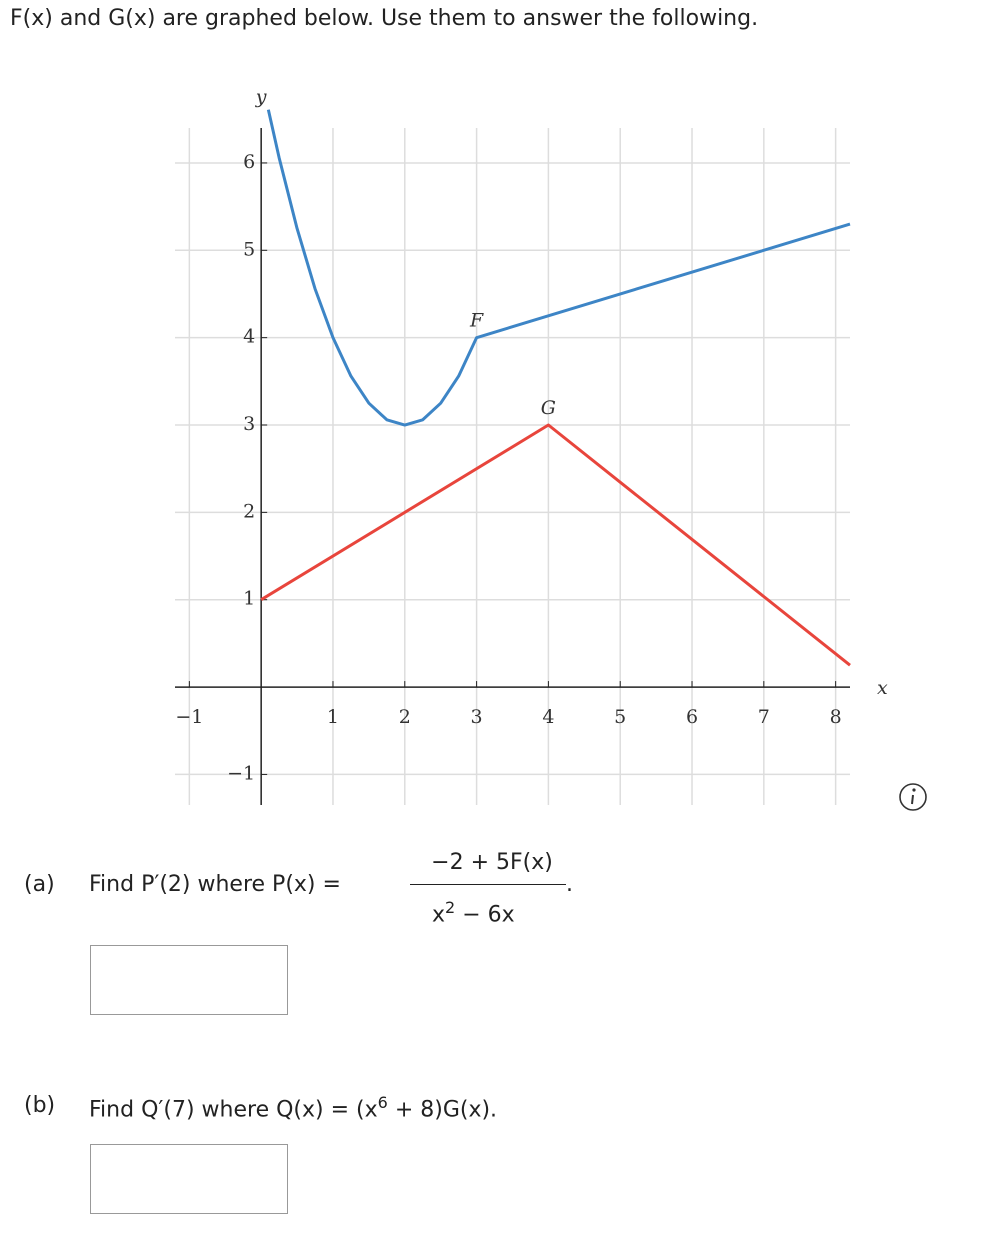 The height and width of the screenshot is (1254, 988). I want to click on part-label: (b), so click(40, 1105).